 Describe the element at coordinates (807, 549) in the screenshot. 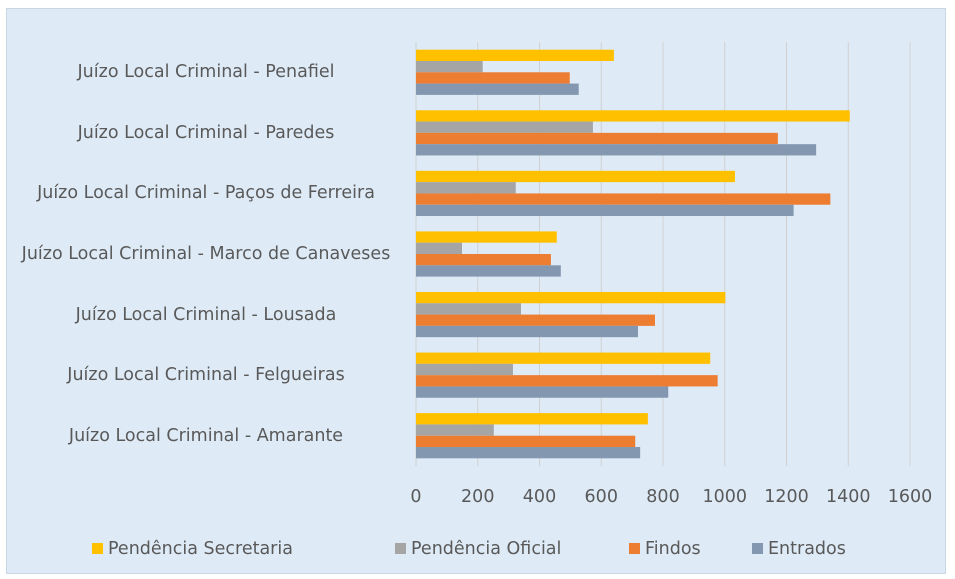

I see `legend-label: Entrados` at that location.